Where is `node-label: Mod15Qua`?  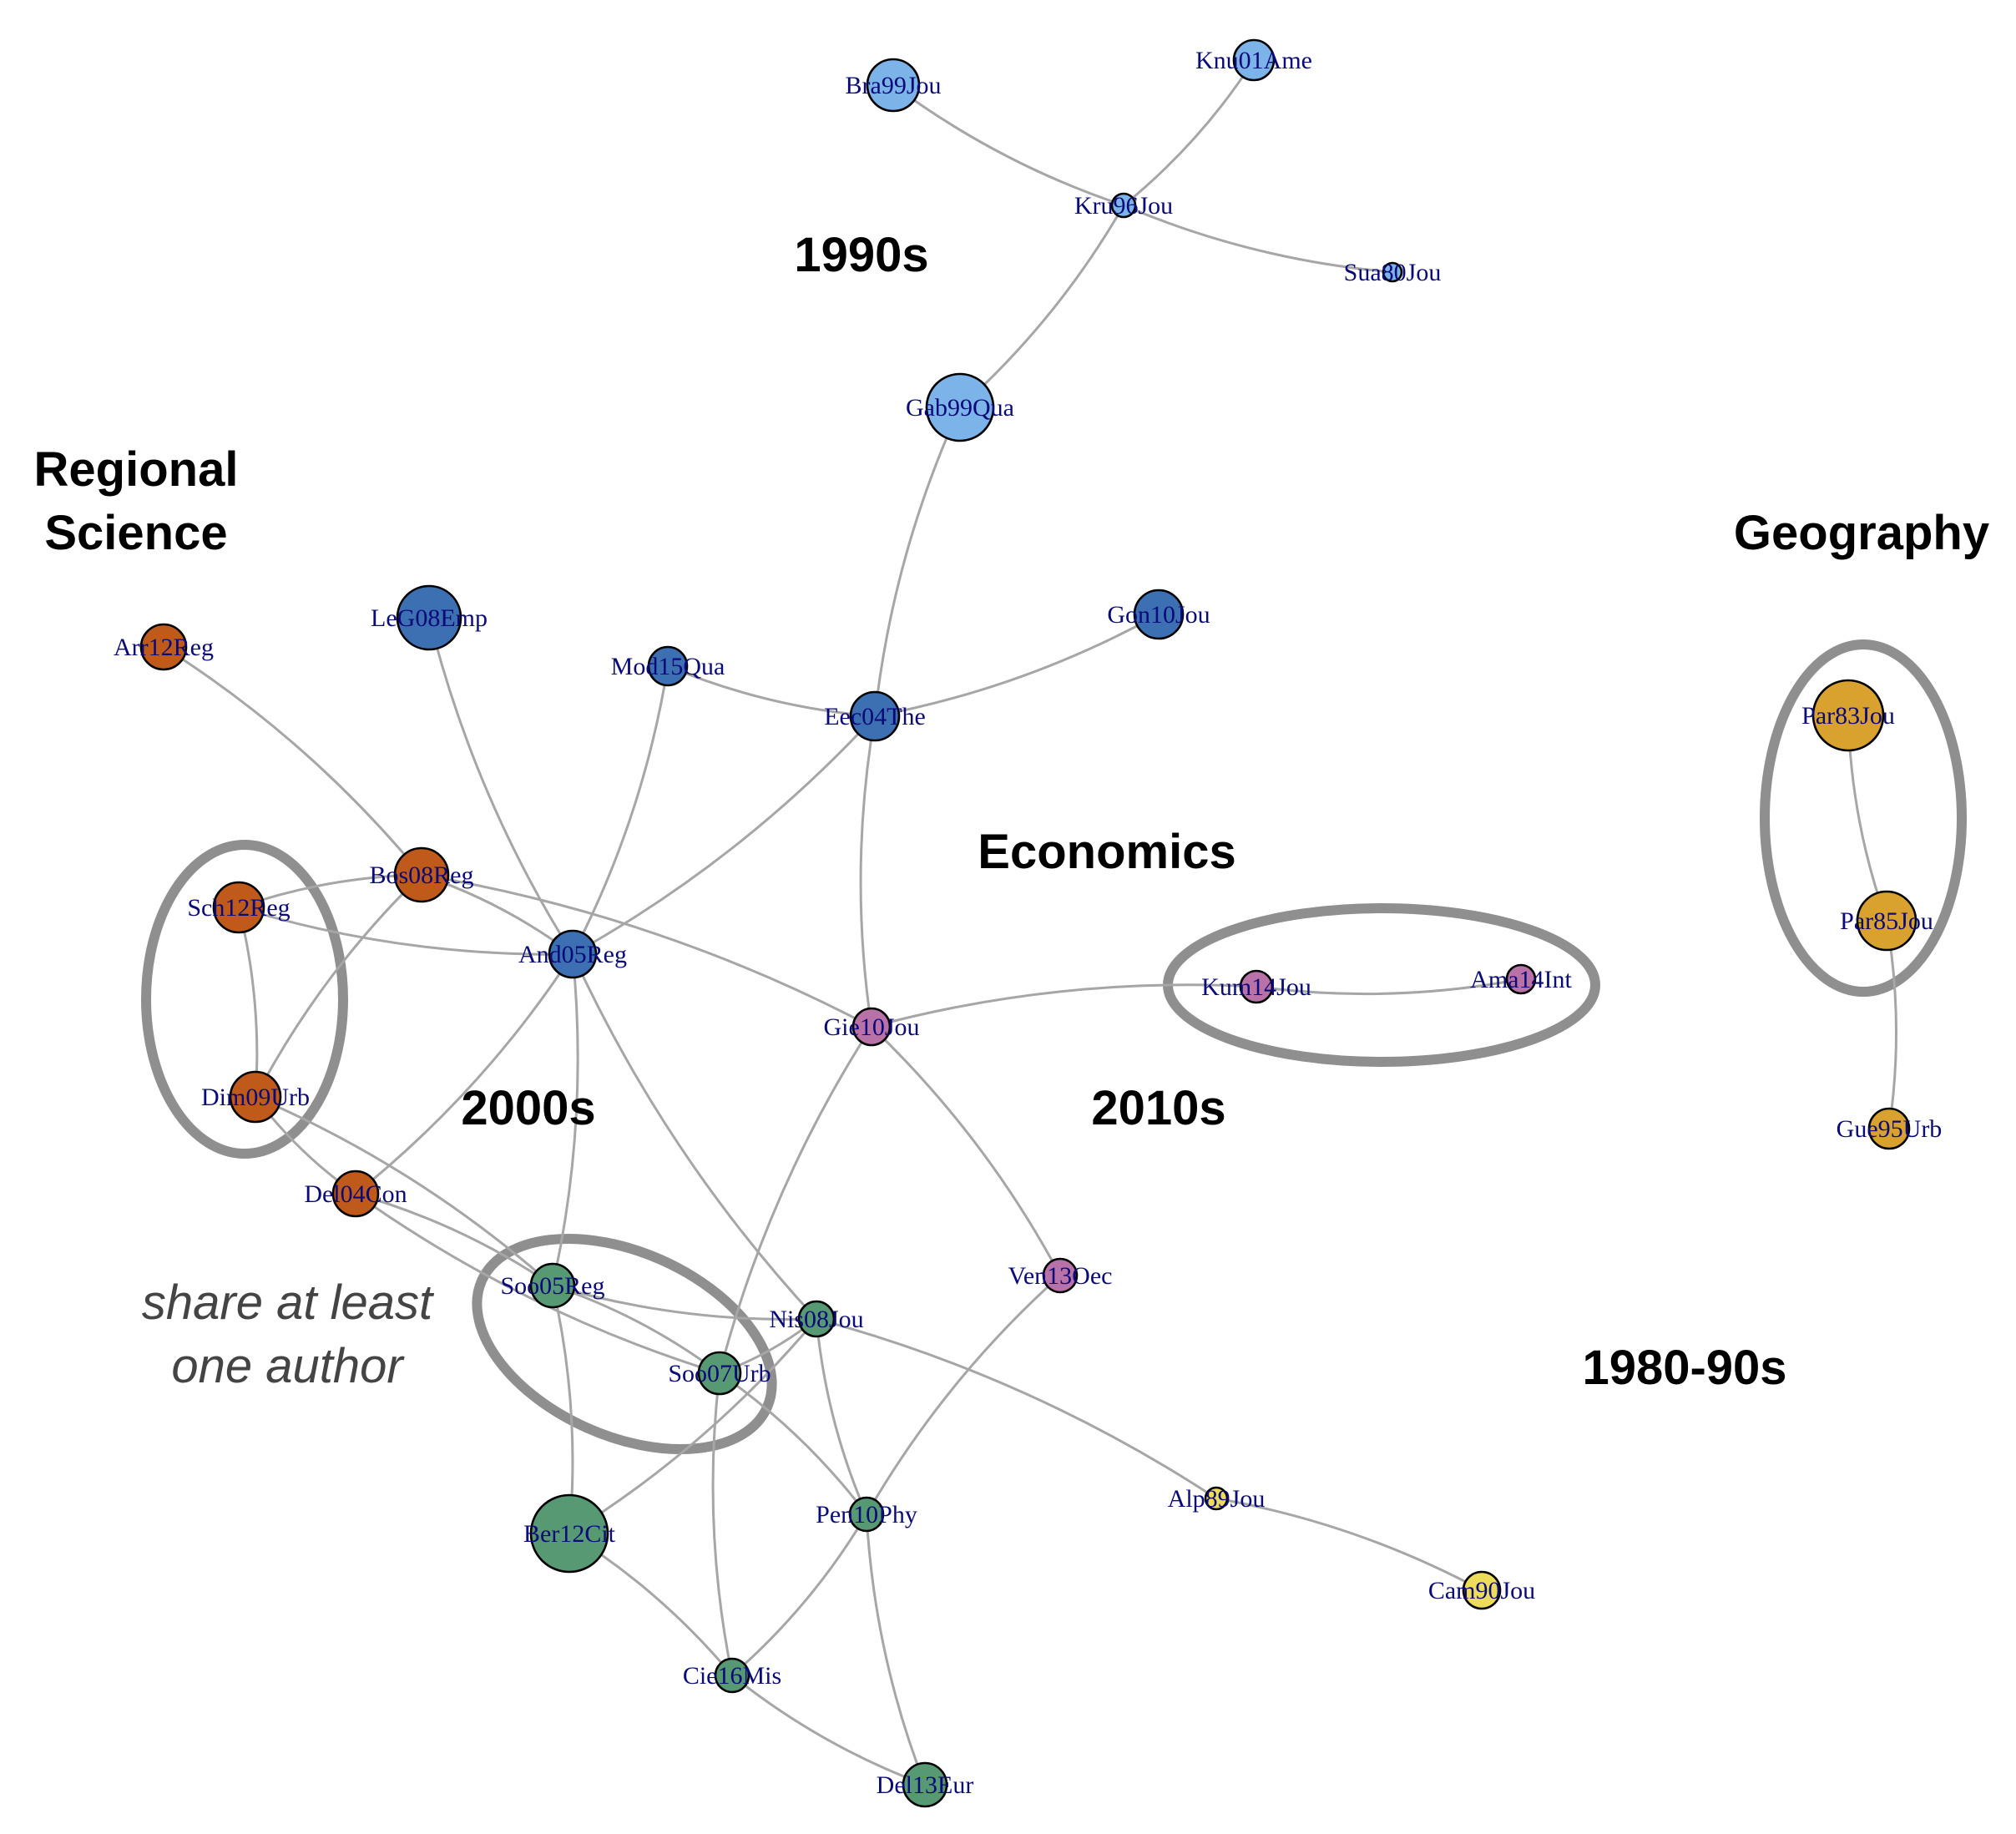 node-label: Mod15Qua is located at coordinates (668, 666).